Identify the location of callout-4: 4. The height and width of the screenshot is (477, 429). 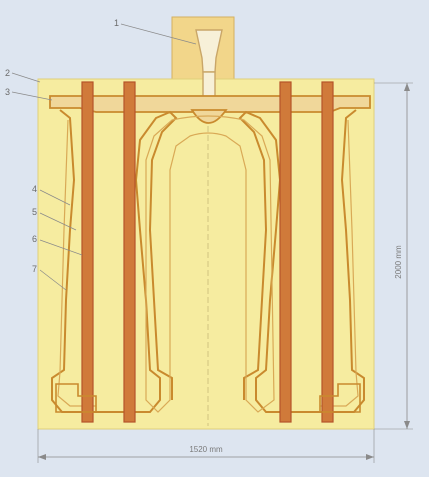
(34, 189).